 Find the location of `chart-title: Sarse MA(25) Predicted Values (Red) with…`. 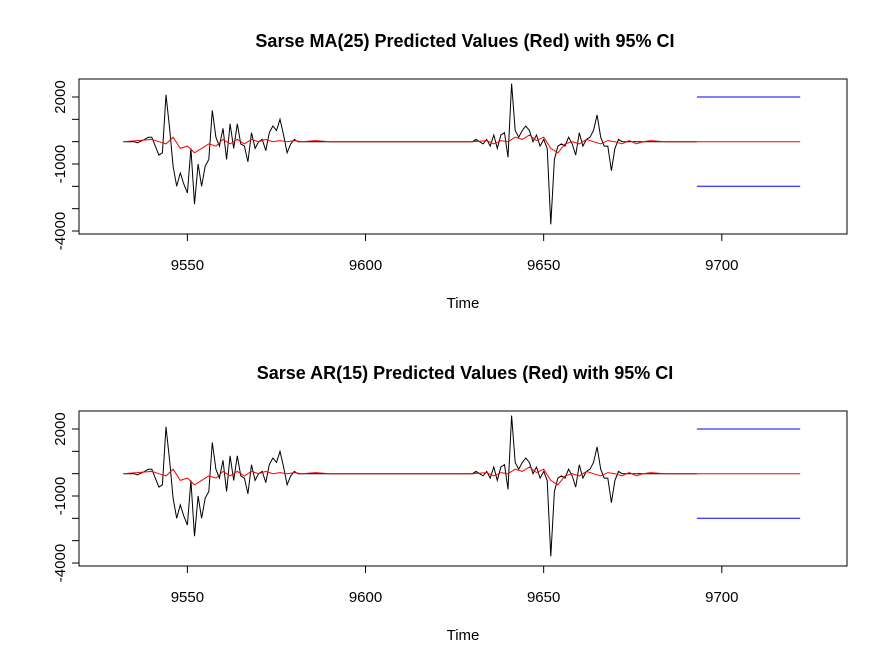

chart-title: Sarse MA(25) Predicted Values (Red) with… is located at coordinates (464, 41).